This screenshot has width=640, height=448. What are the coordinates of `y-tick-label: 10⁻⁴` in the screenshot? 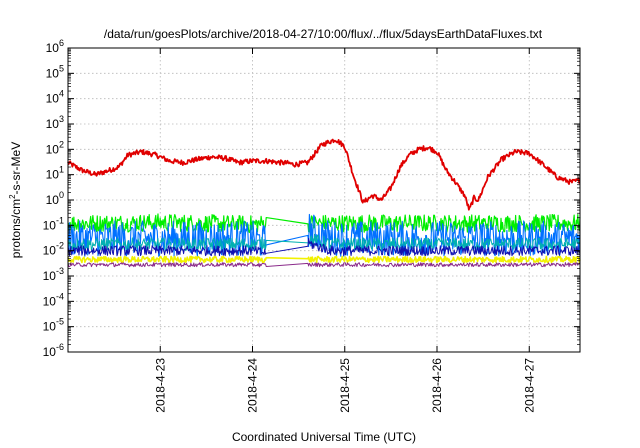 It's located at (53, 299).